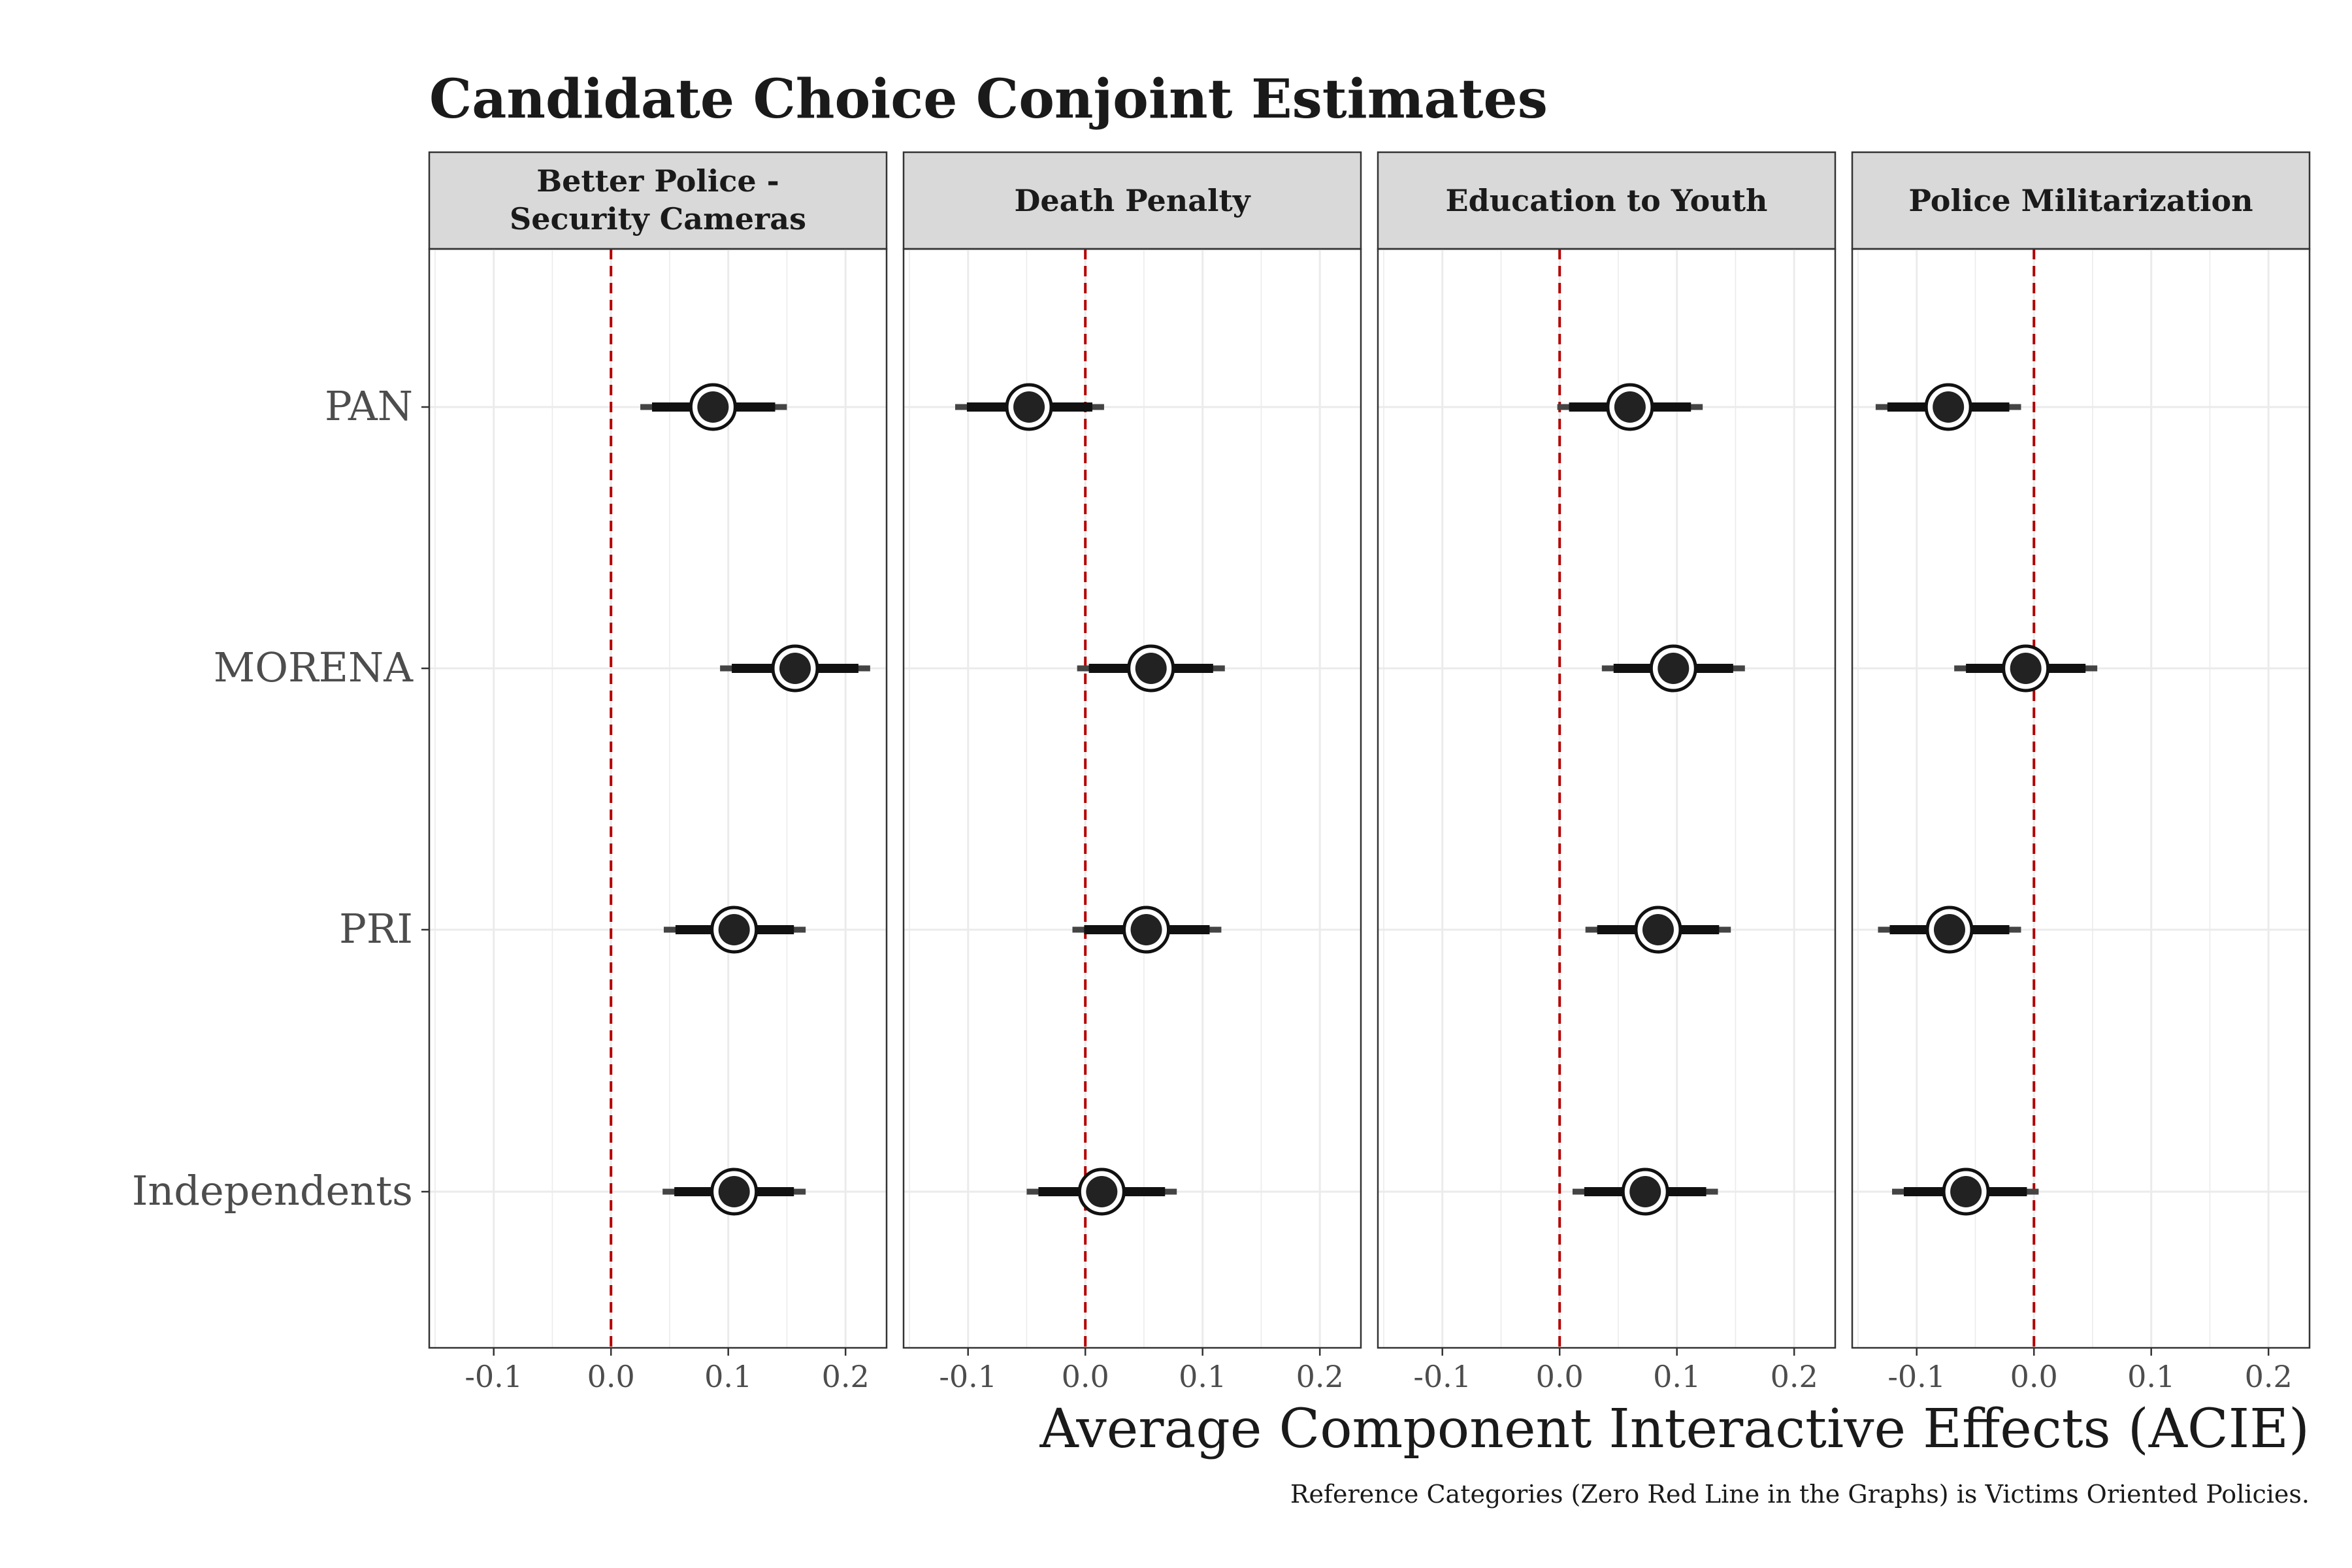 The height and width of the screenshot is (1568, 2352). Describe the element at coordinates (272, 1191) in the screenshot. I see `y-tick-label: Independents` at that location.